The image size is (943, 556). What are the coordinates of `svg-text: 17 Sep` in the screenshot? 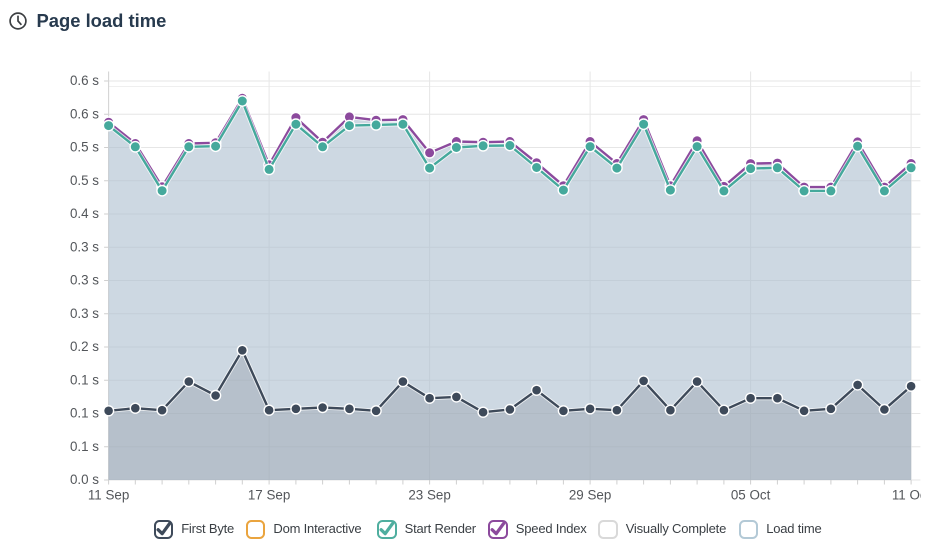 It's located at (269, 495).